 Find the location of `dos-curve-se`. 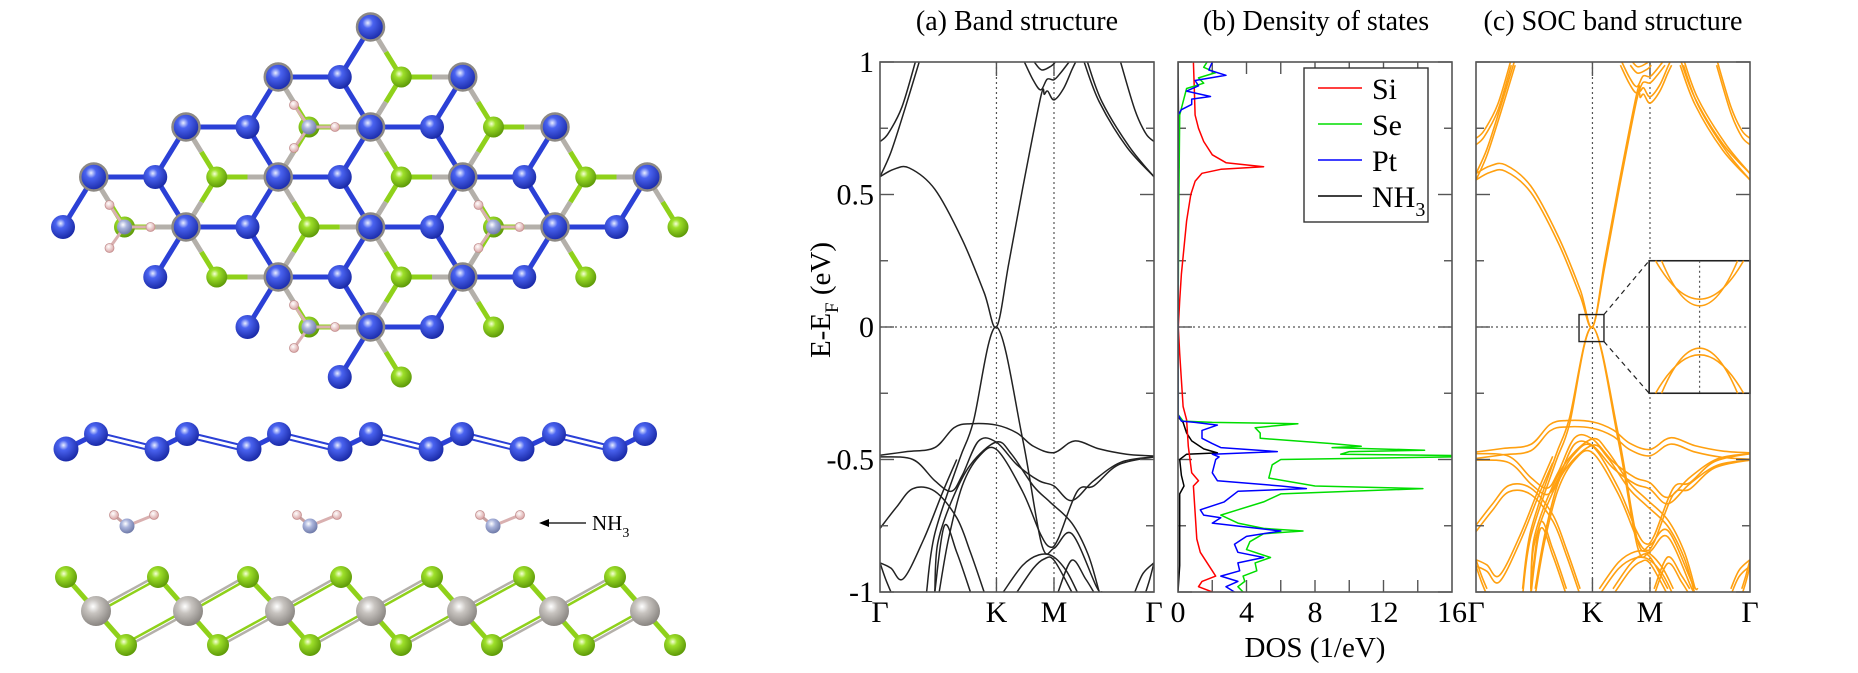

dos-curve-se is located at coordinates (1315, 327).